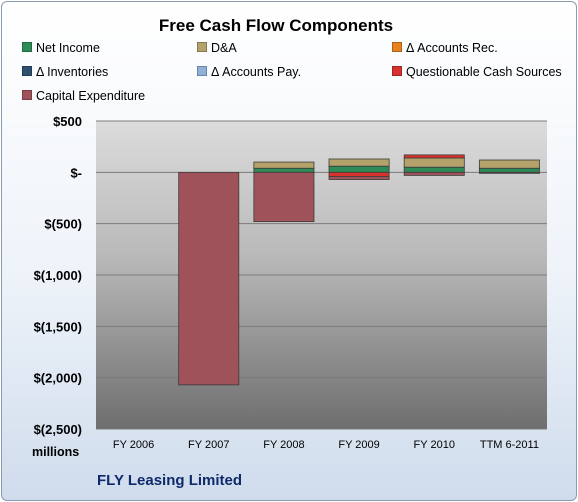 The height and width of the screenshot is (502, 578). I want to click on legend-item: Δ Accounts Rec., so click(445, 48).